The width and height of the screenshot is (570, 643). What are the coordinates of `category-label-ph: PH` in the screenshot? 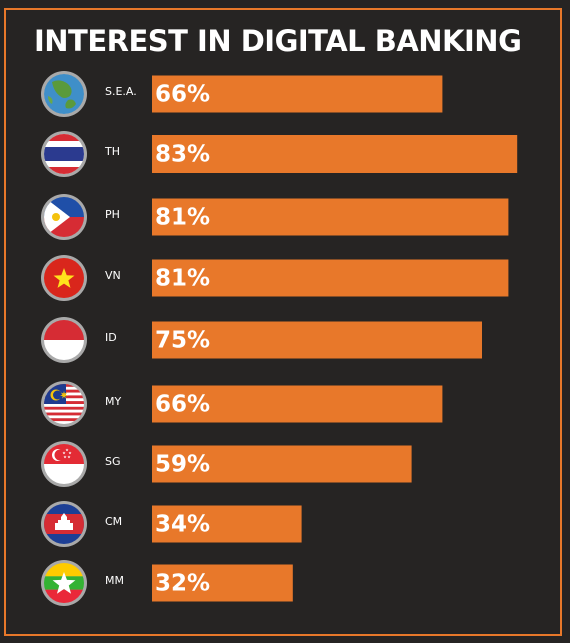 It's located at (112, 214).